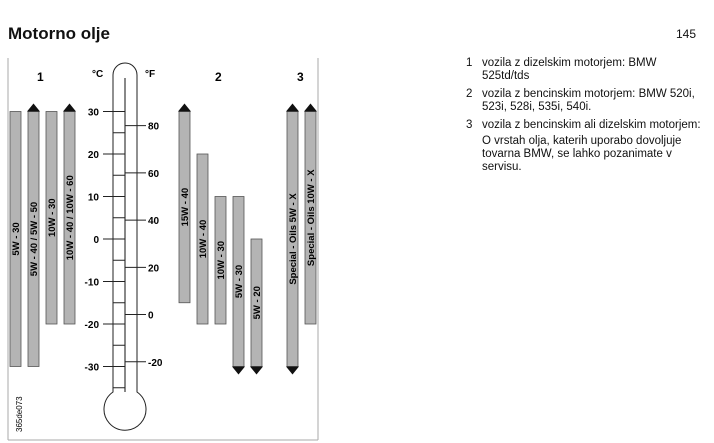  What do you see at coordinates (34, 239) in the screenshot?
I see `oil-bar-label: 5W - 40 / 5W - 50` at bounding box center [34, 239].